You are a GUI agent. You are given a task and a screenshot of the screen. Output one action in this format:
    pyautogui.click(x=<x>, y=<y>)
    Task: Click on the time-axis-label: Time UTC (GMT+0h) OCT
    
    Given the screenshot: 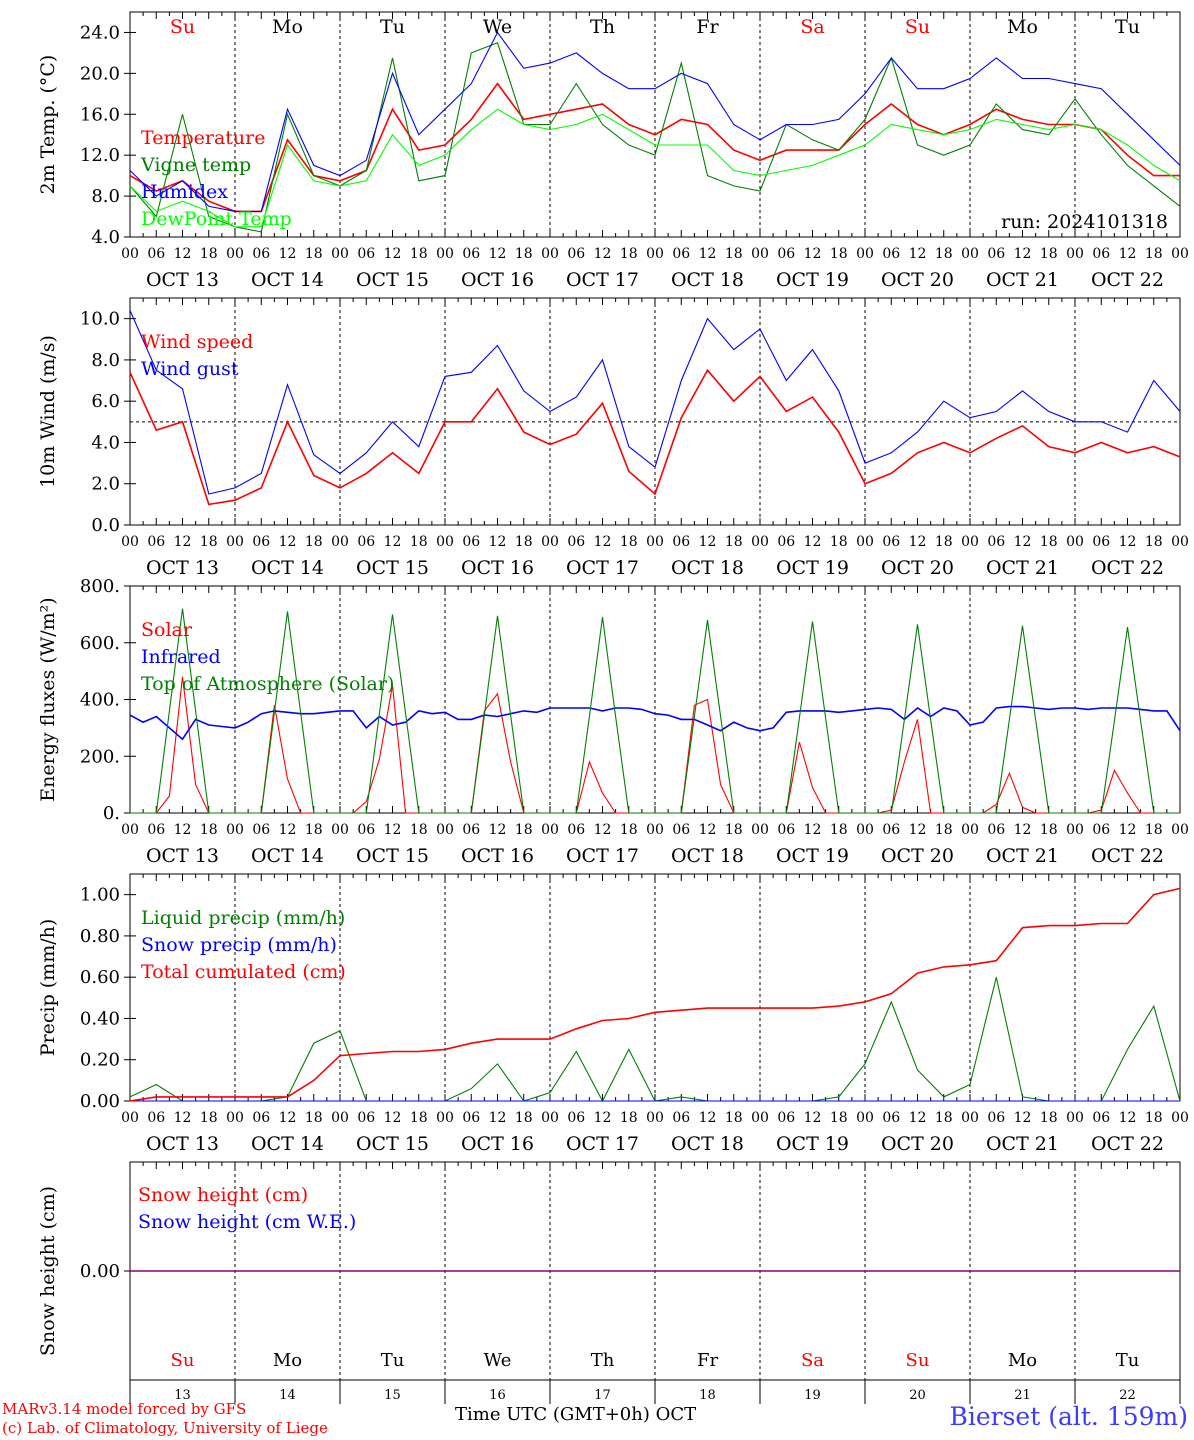 What is the action you would take?
    pyautogui.click(x=576, y=1414)
    